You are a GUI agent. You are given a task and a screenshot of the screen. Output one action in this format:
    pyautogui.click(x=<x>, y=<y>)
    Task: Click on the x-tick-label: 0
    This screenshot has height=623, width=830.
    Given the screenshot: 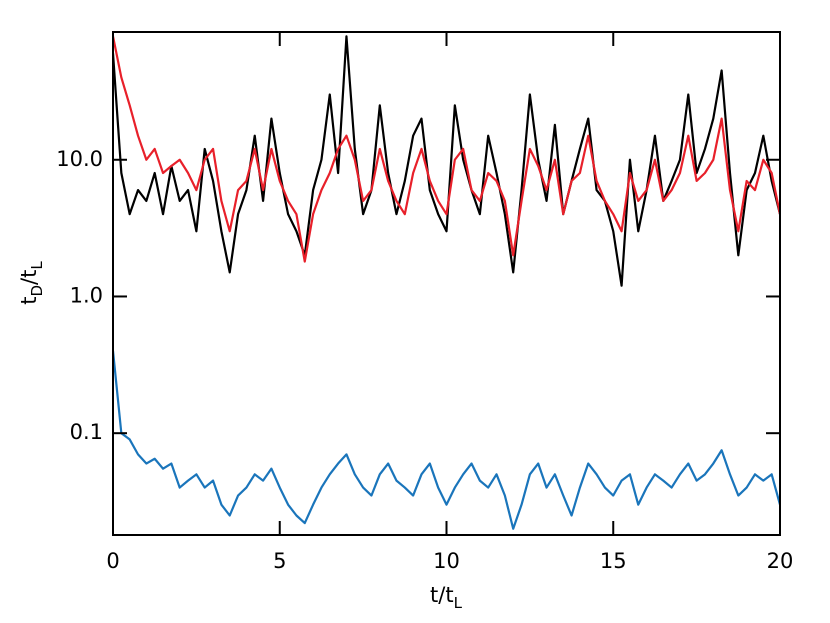 What is the action you would take?
    pyautogui.click(x=112, y=561)
    